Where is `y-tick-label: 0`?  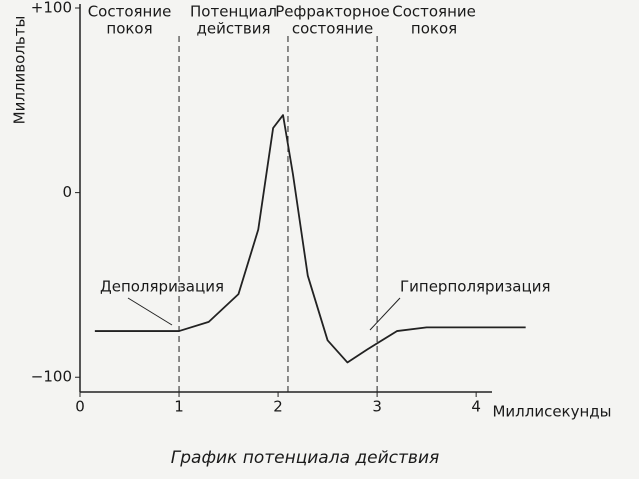
y-tick-label: 0 is located at coordinates (67, 192).